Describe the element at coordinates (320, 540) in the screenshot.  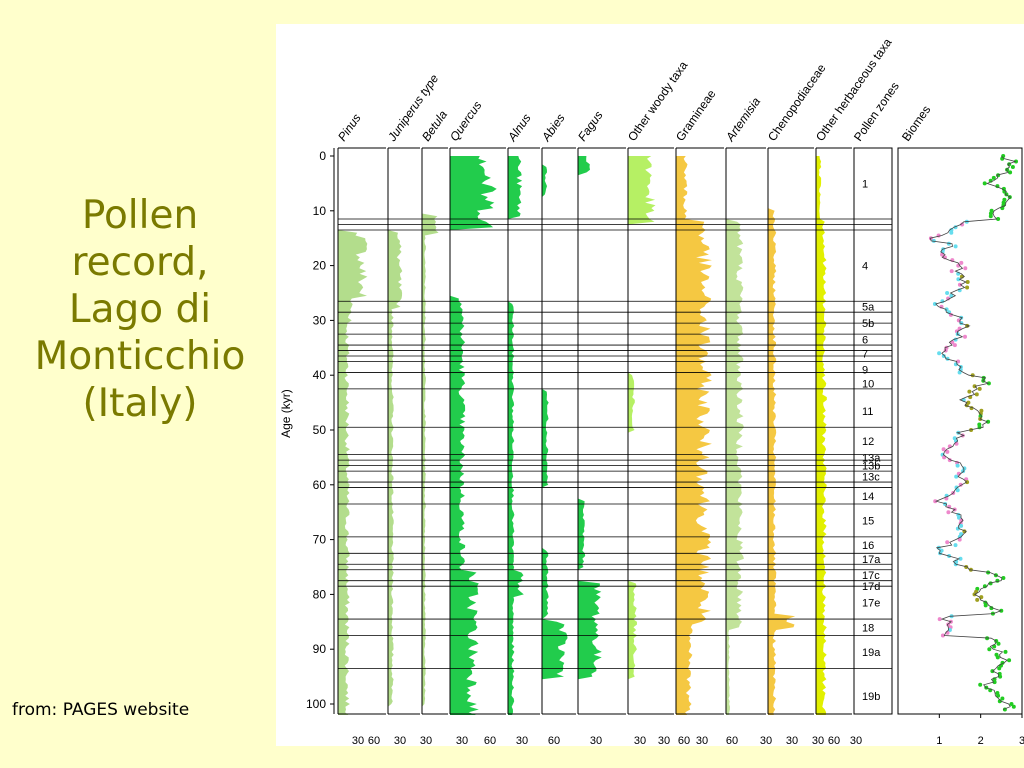
I see `age-tick-label: 70` at that location.